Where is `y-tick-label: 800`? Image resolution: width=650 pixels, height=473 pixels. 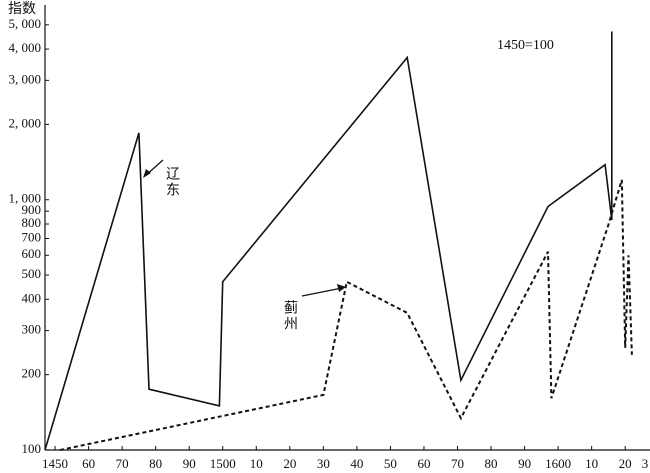 y-tick-label: 800 is located at coordinates (32, 222).